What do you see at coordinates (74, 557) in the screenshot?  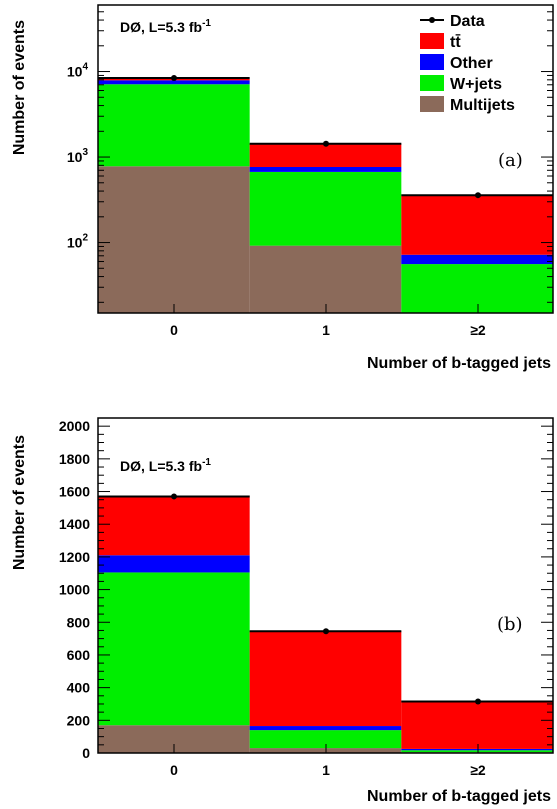 I see `y-tick-label-6: 1200` at bounding box center [74, 557].